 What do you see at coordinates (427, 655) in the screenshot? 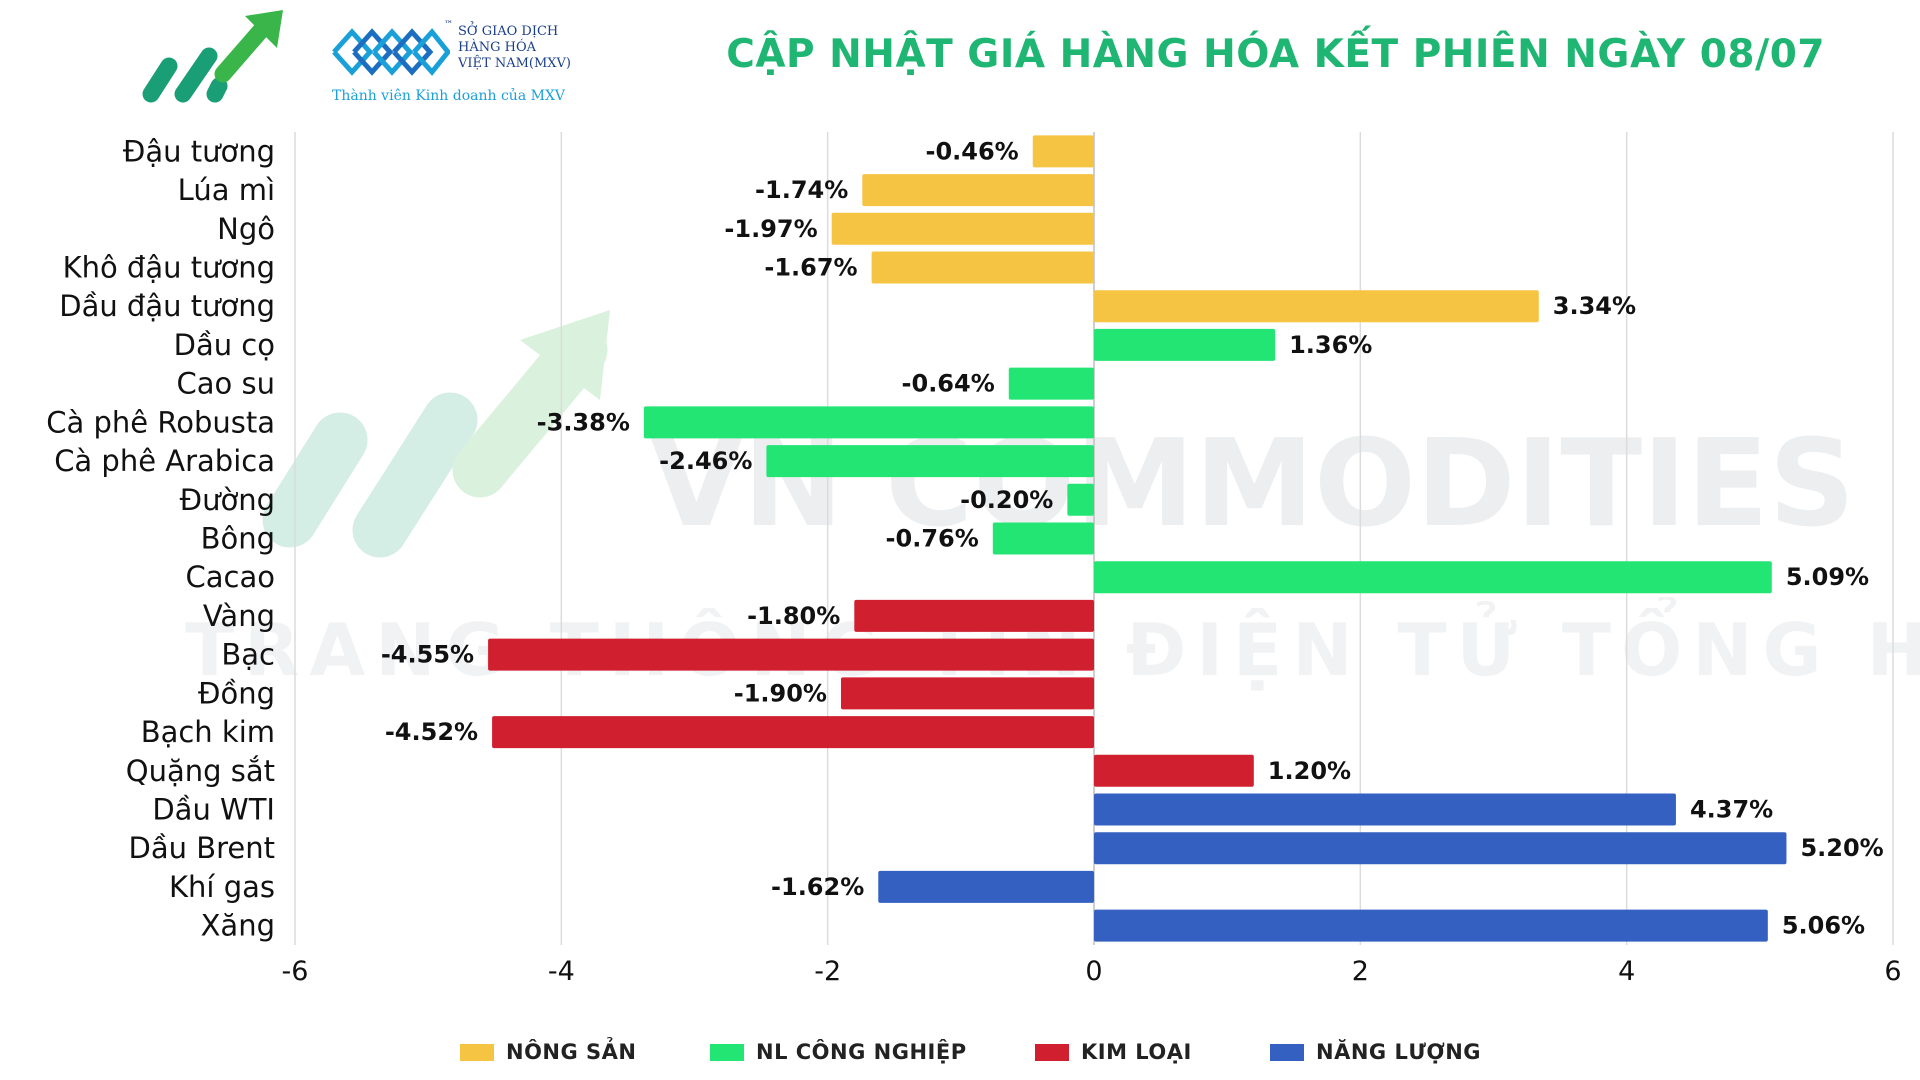
I see `value-label-13: -4.55%` at bounding box center [427, 655].